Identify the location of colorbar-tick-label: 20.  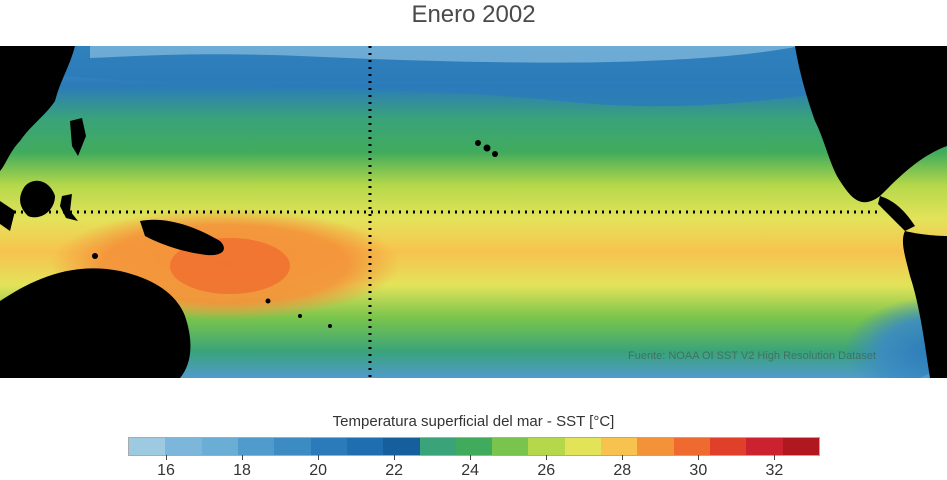
(318, 470).